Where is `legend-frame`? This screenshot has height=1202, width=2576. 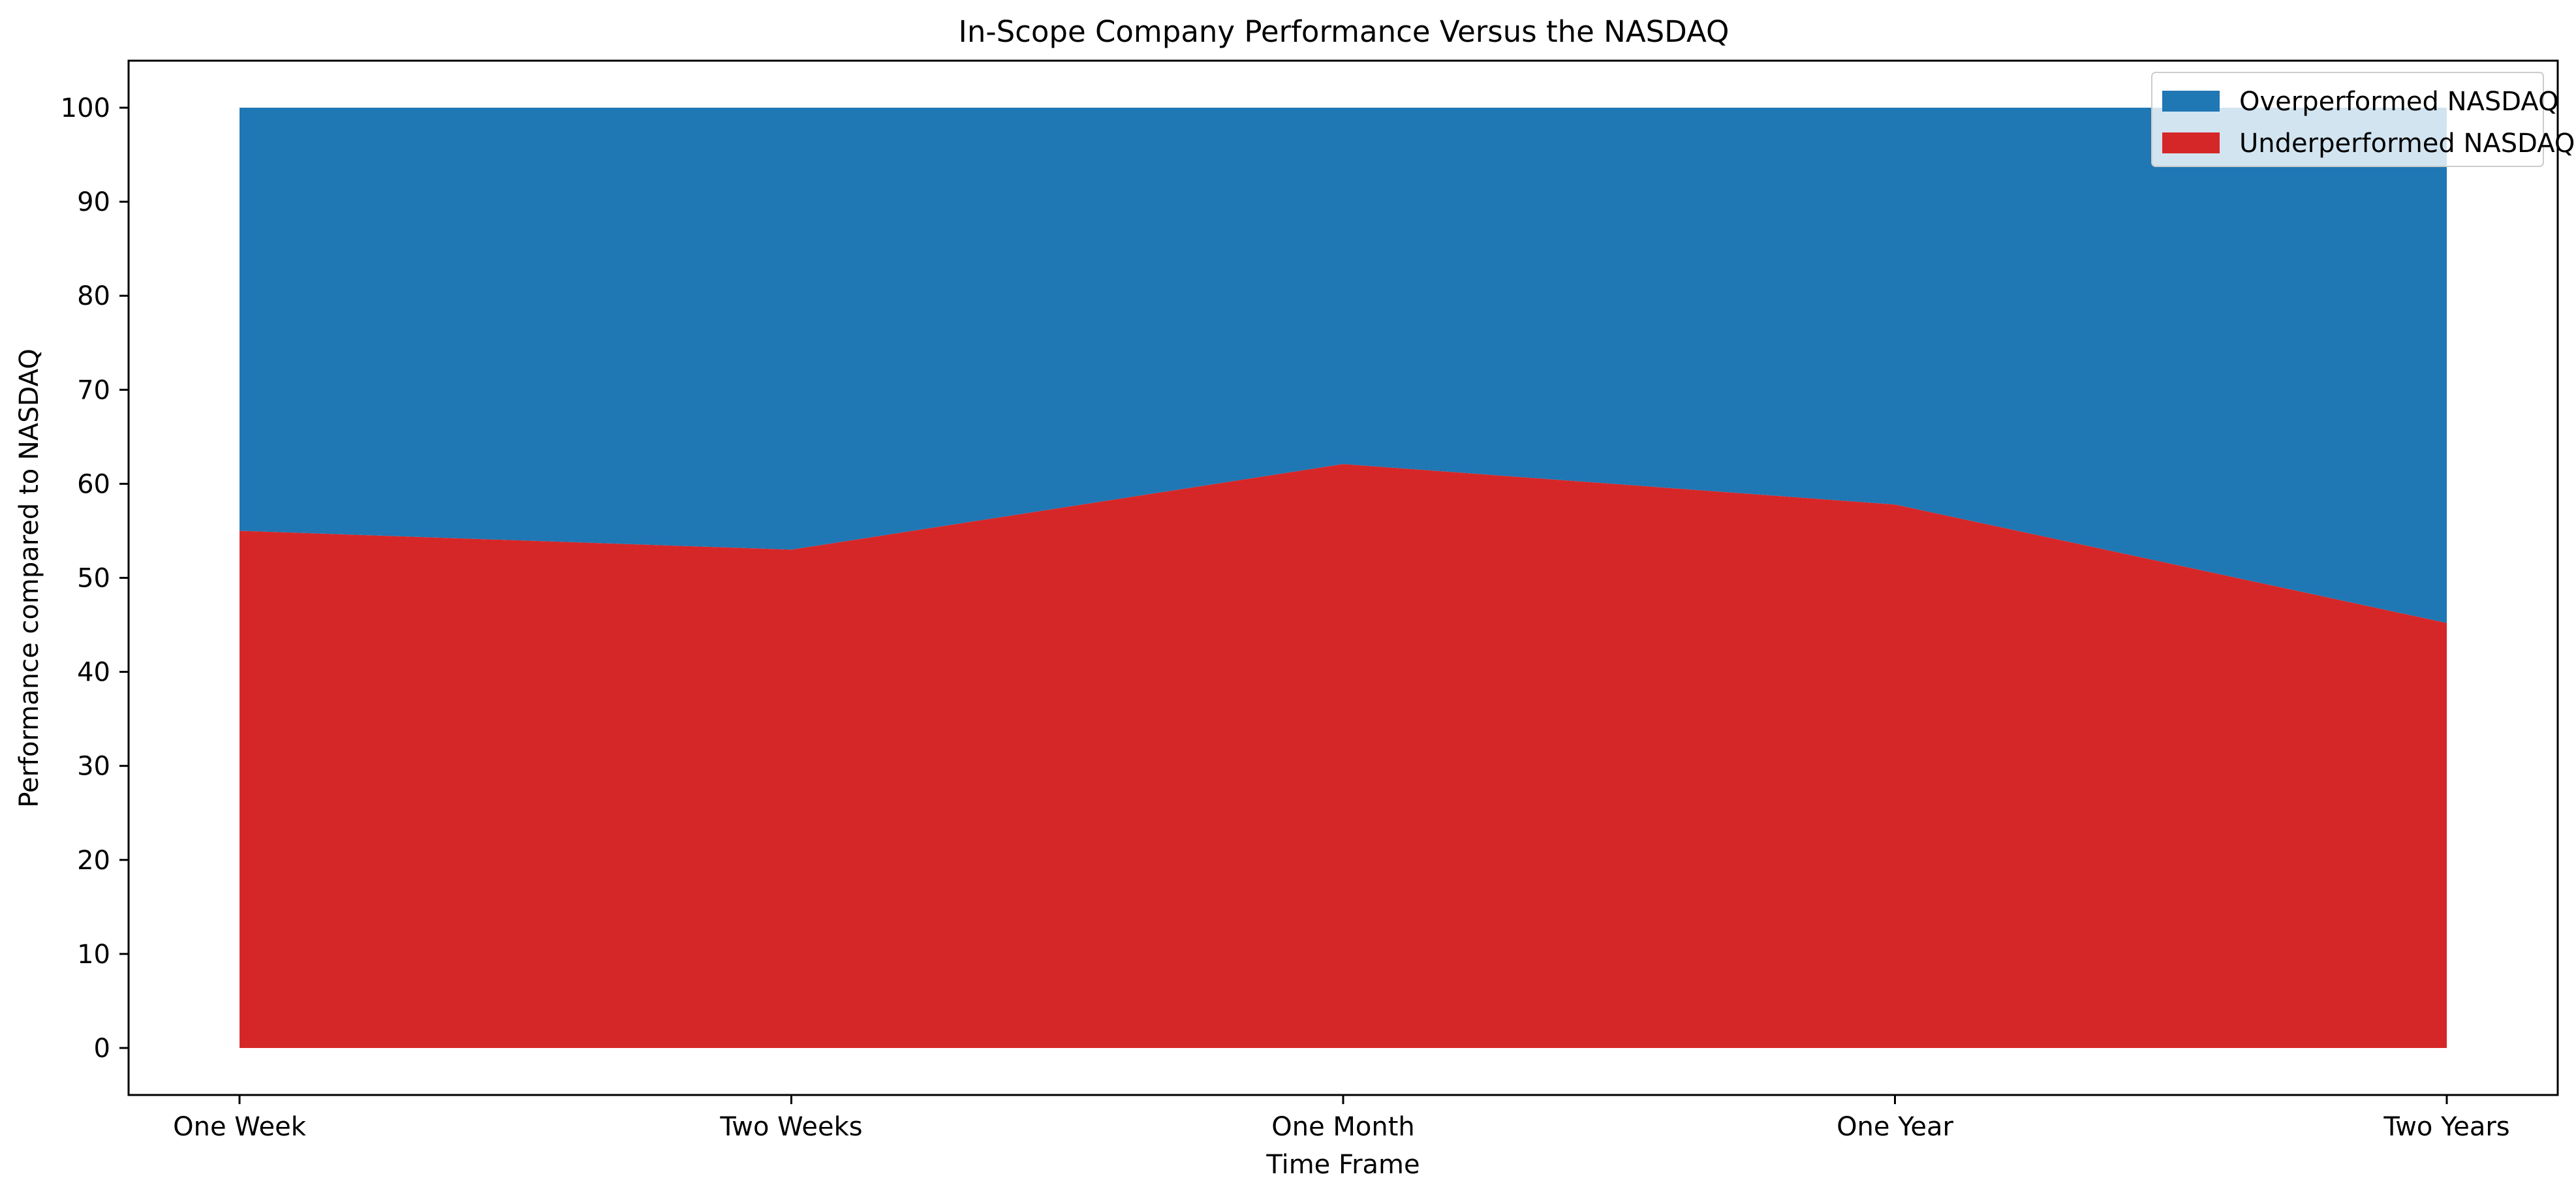
legend-frame is located at coordinates (2347, 119).